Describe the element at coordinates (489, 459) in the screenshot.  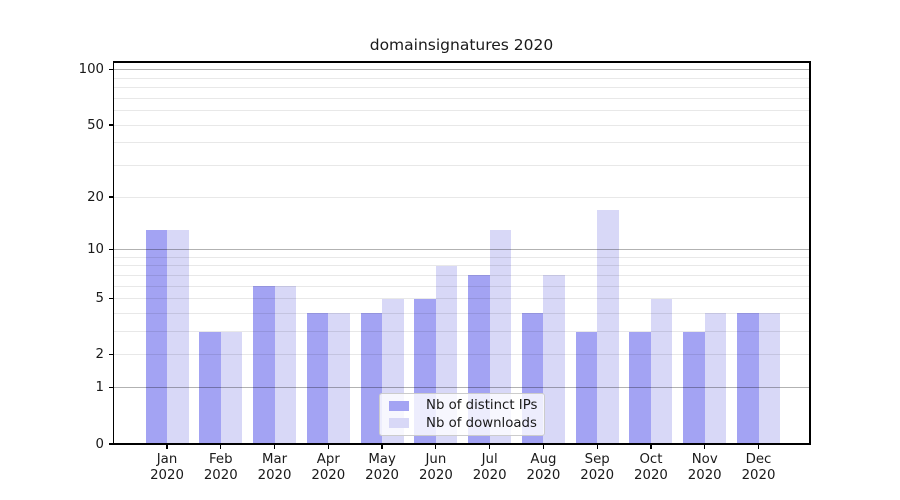
I see `x-tick-month-jul: Jul` at that location.